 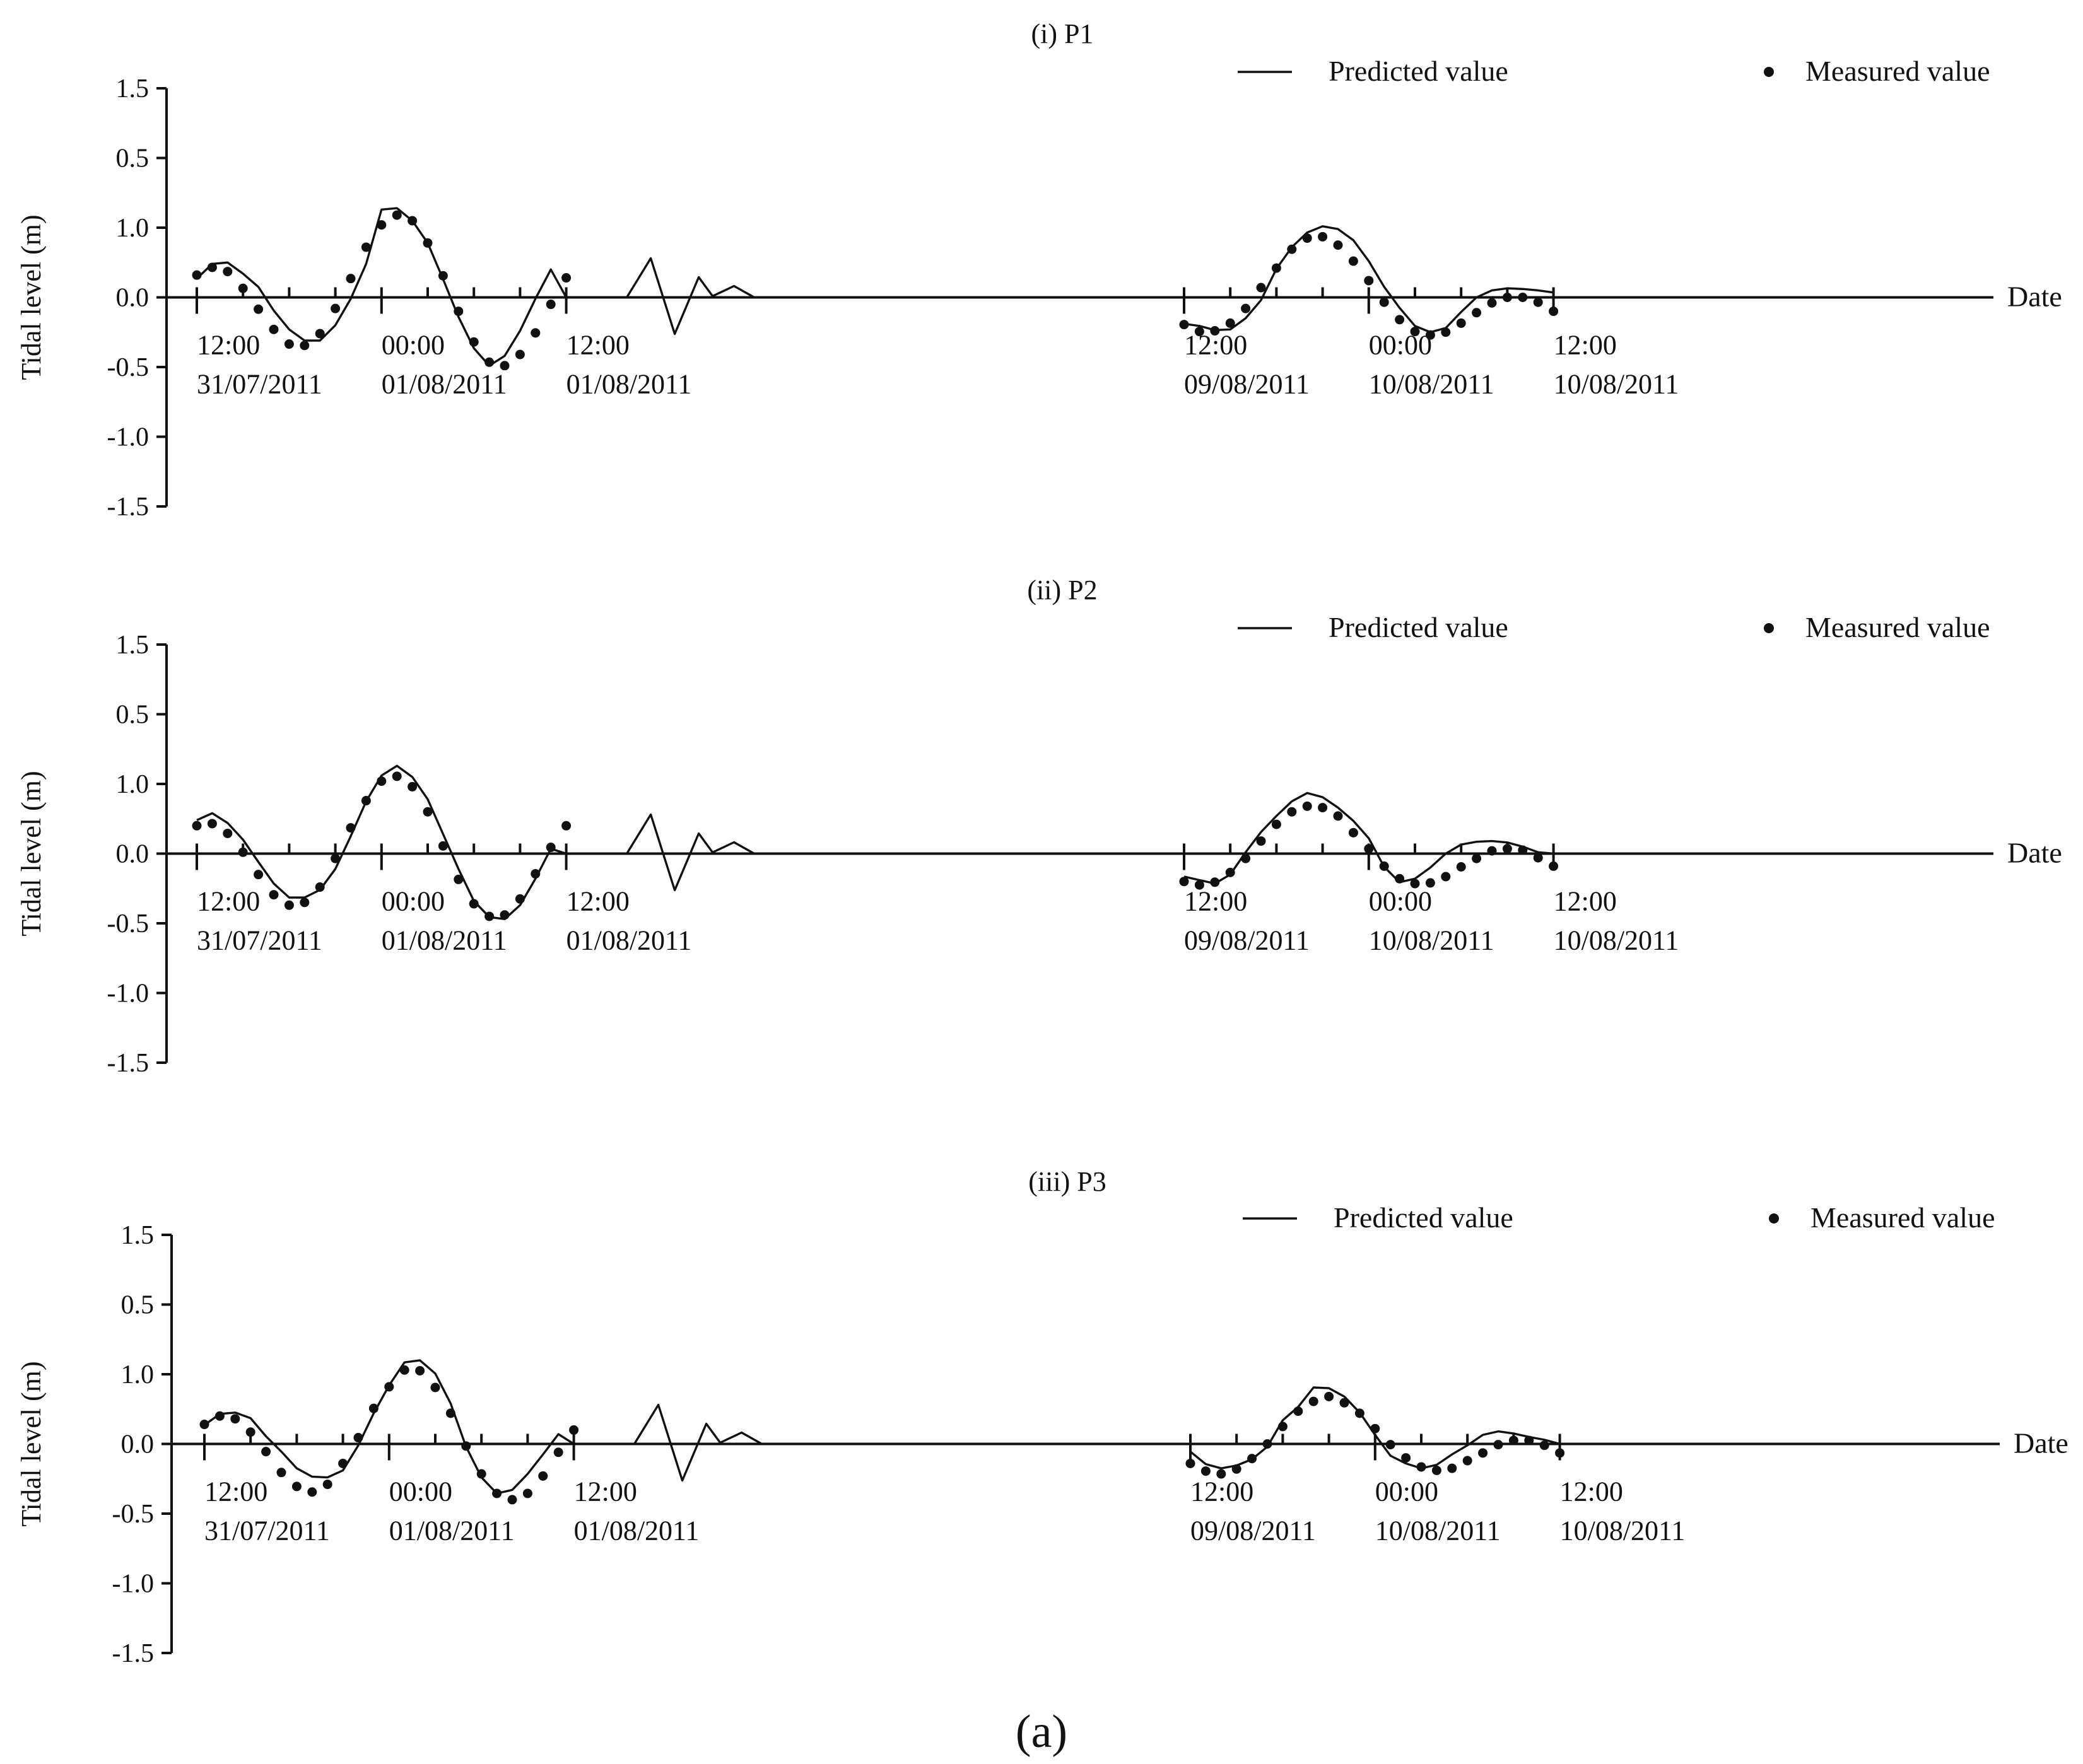 What do you see at coordinates (1897, 71) in the screenshot?
I see `legend-measured-label: Measured value` at bounding box center [1897, 71].